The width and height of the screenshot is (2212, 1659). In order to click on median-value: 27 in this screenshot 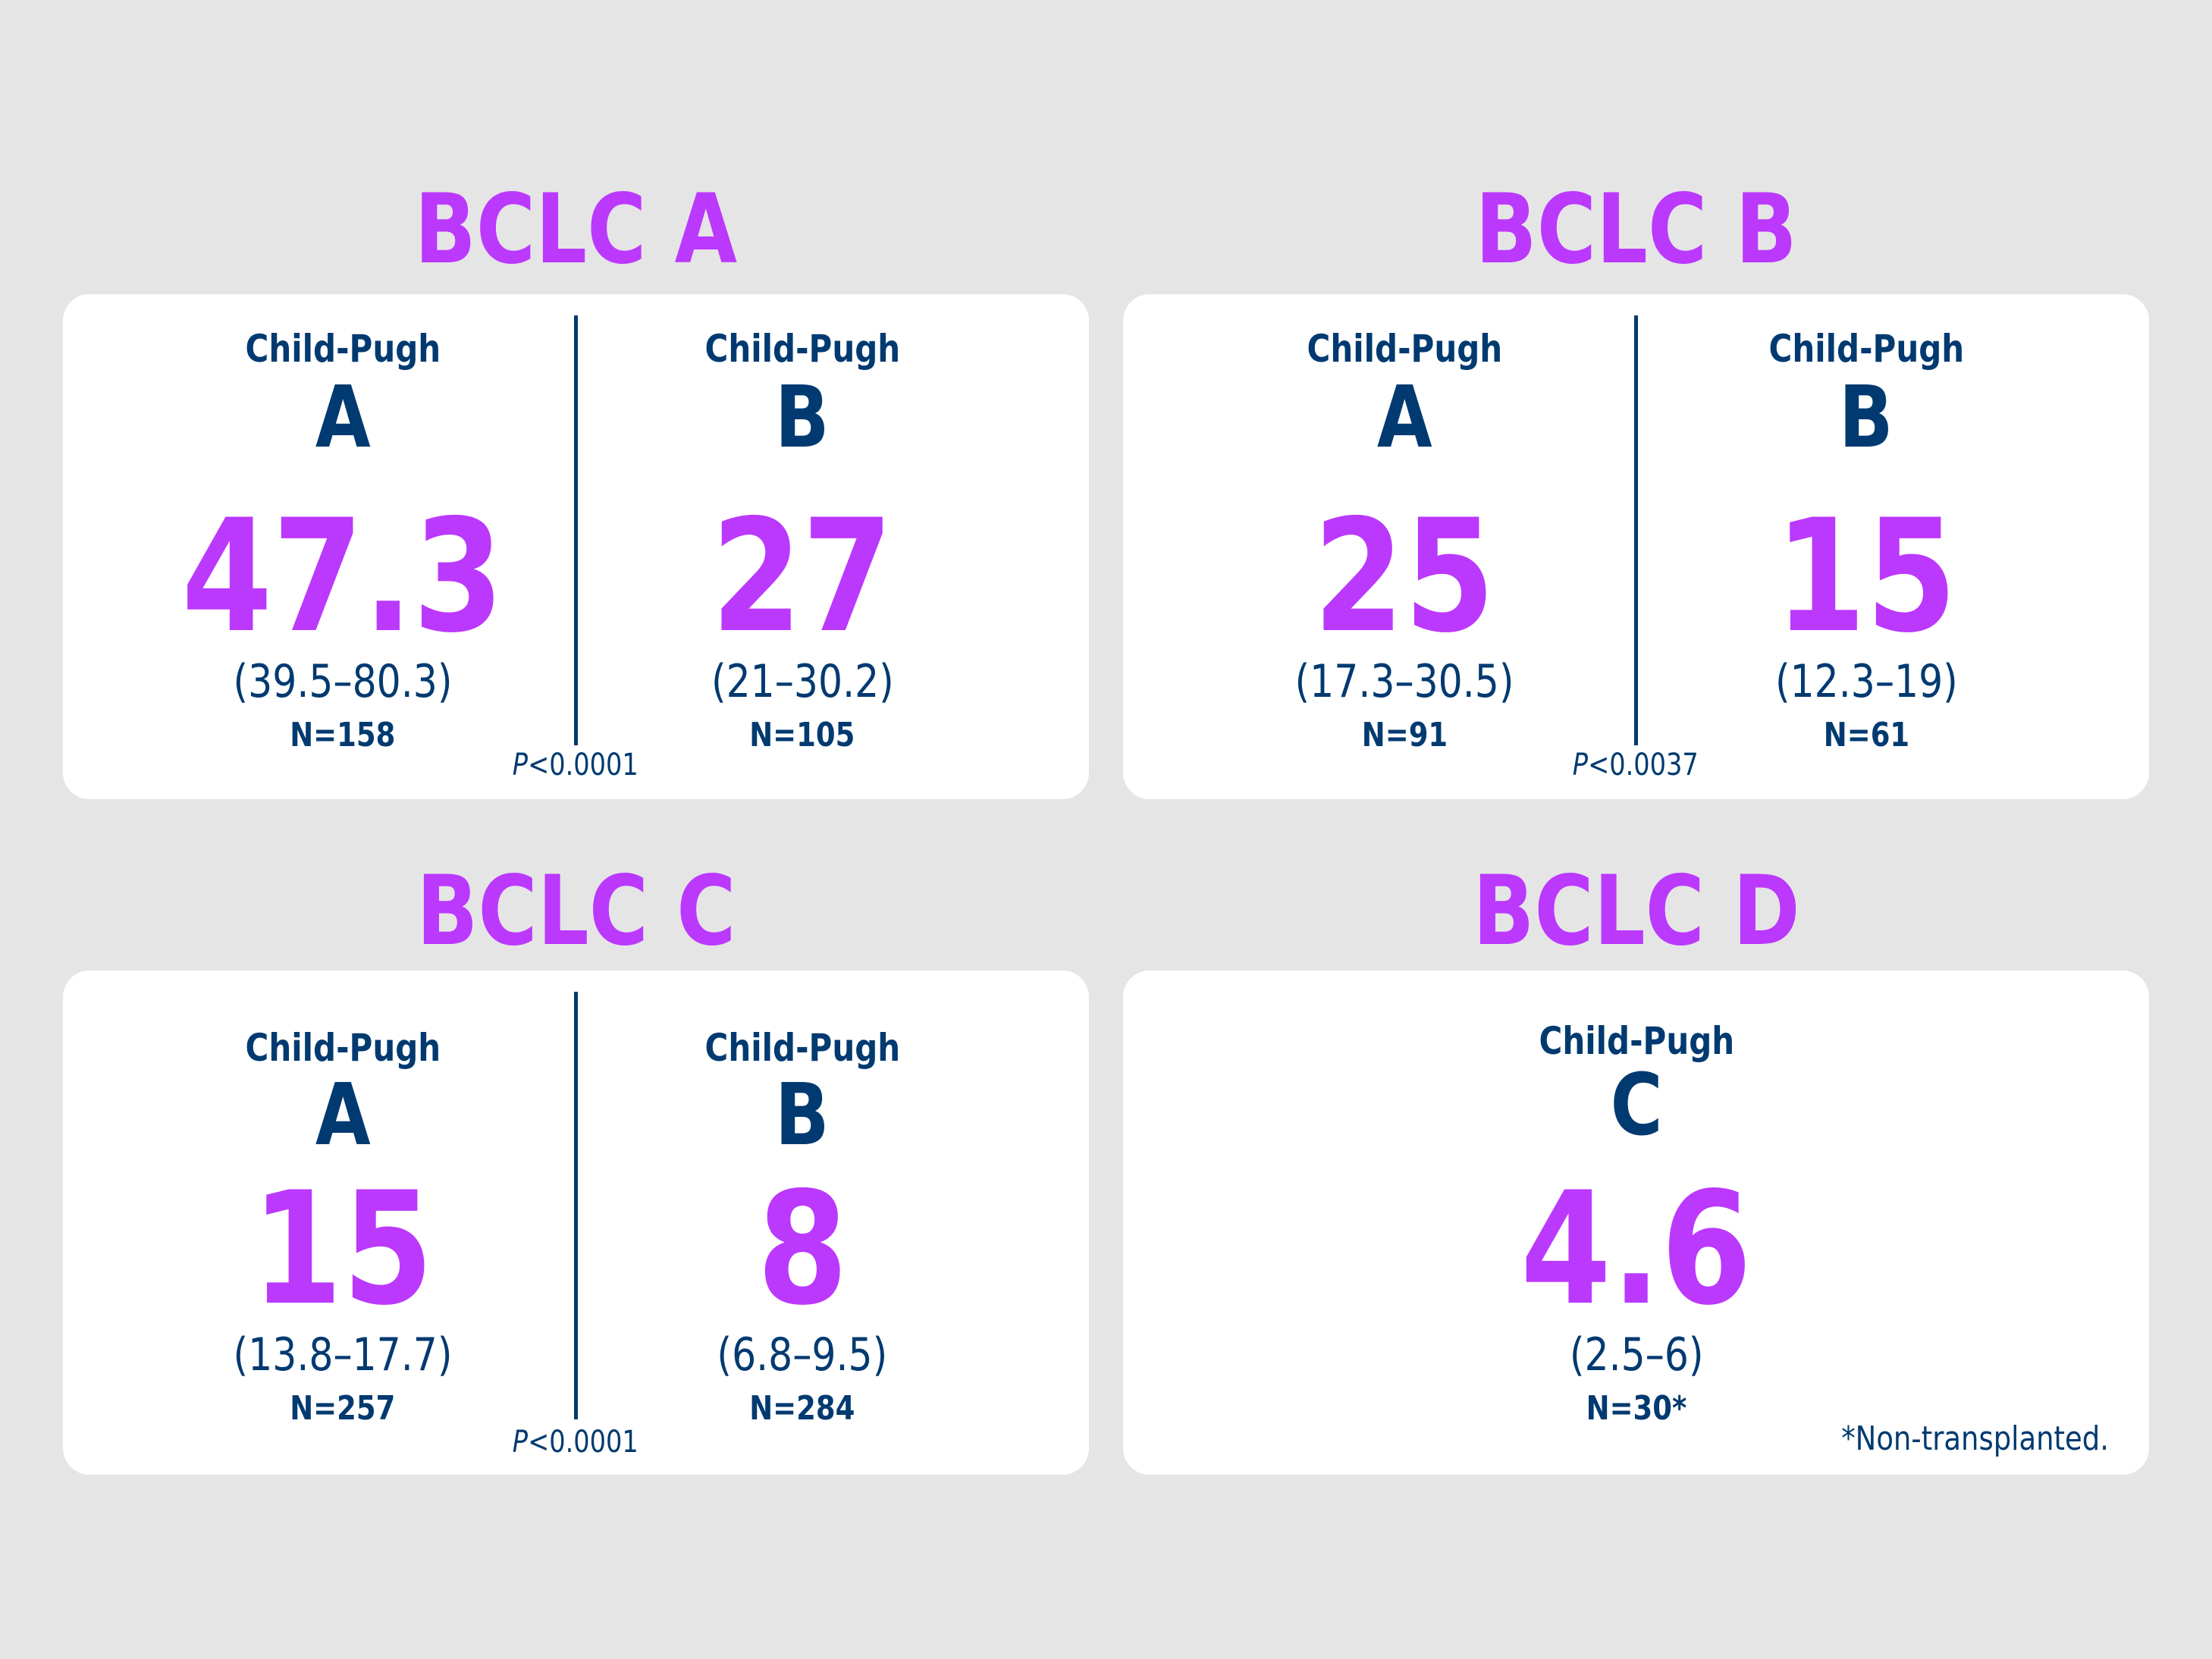, I will do `click(802, 578)`.